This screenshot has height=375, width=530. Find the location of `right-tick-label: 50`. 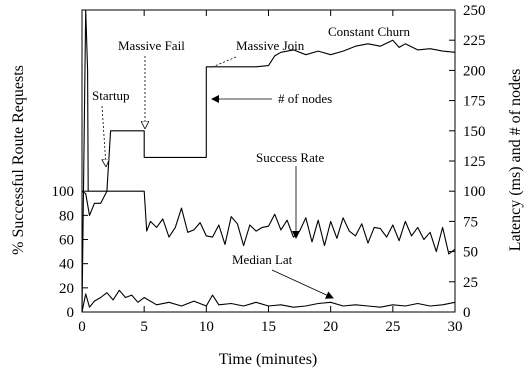

right-tick-label: 50 is located at coordinates (470, 253).